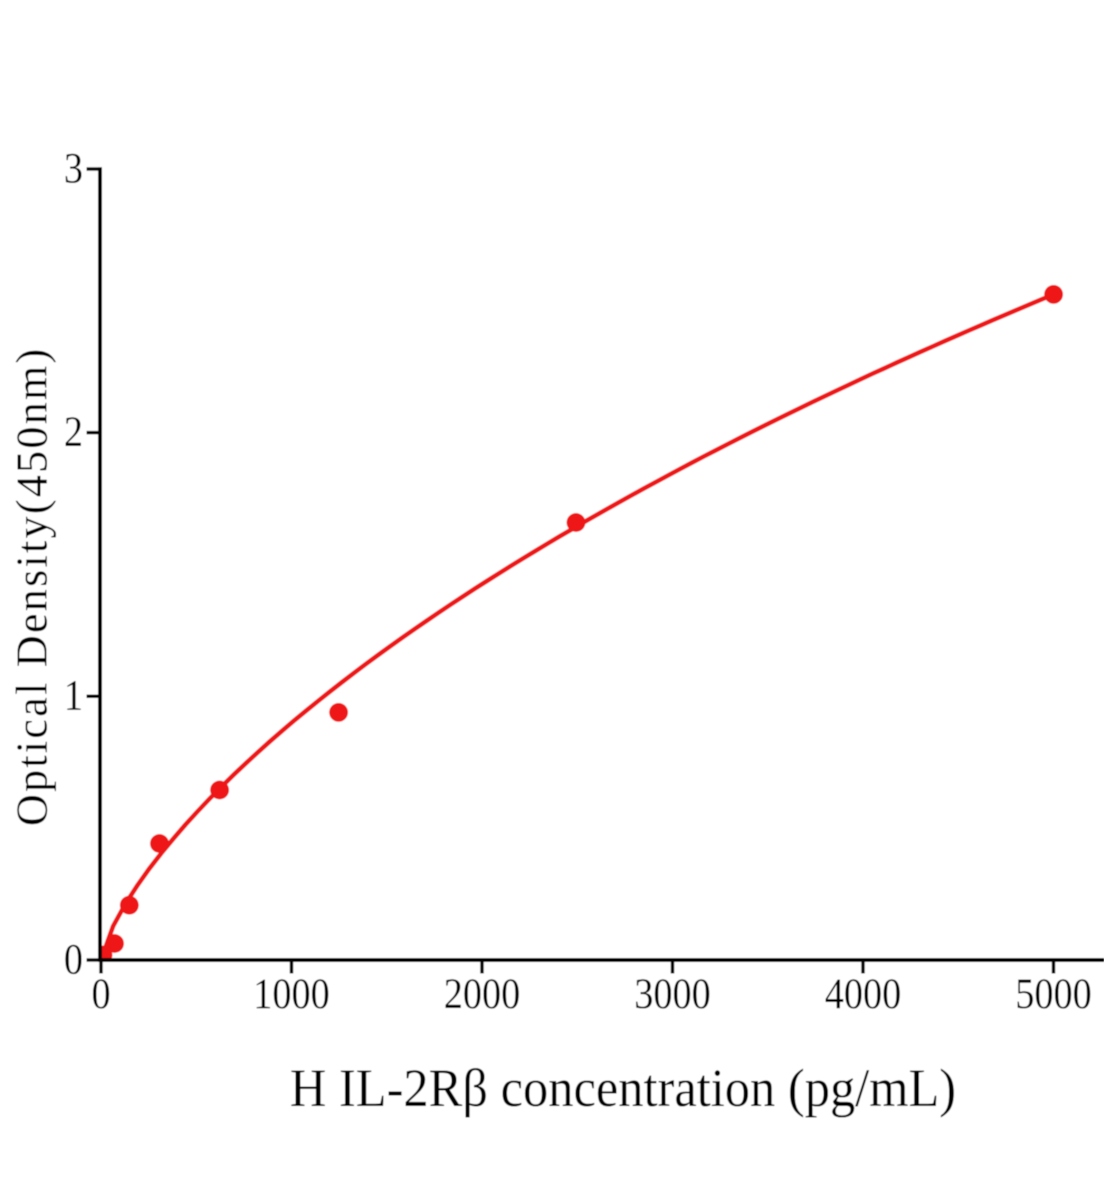  I want to click on svg-text: 2000, so click(482, 993).